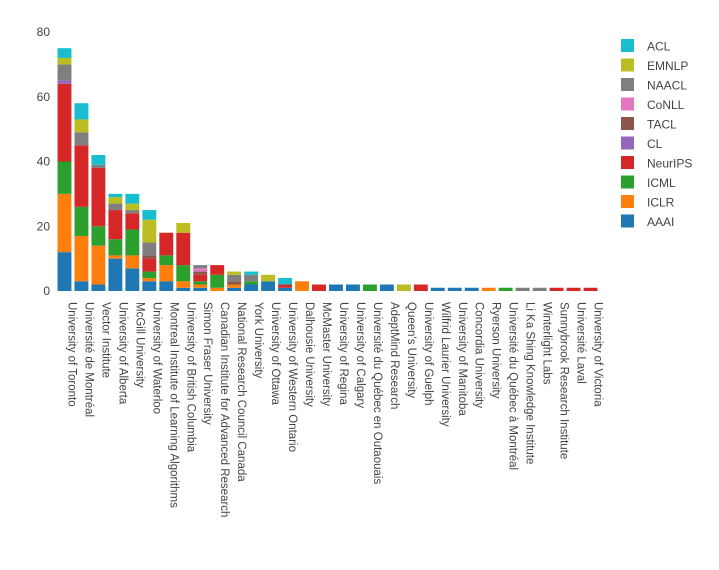 This screenshot has width=719, height=570. Describe the element at coordinates (653, 105) in the screenshot. I see `legend-item-conll: CoNLL` at that location.